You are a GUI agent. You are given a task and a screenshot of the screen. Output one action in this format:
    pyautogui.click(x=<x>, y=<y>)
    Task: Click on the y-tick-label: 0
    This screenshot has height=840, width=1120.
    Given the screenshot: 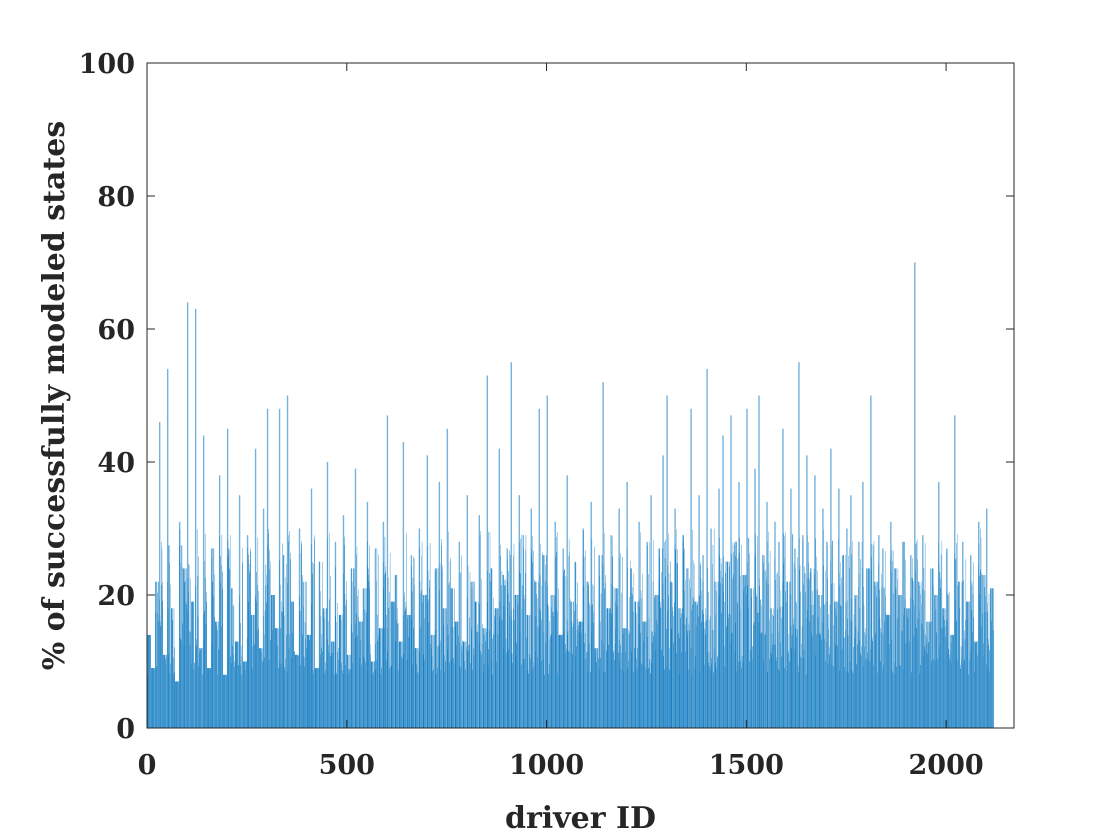 What is the action you would take?
    pyautogui.click(x=125, y=729)
    